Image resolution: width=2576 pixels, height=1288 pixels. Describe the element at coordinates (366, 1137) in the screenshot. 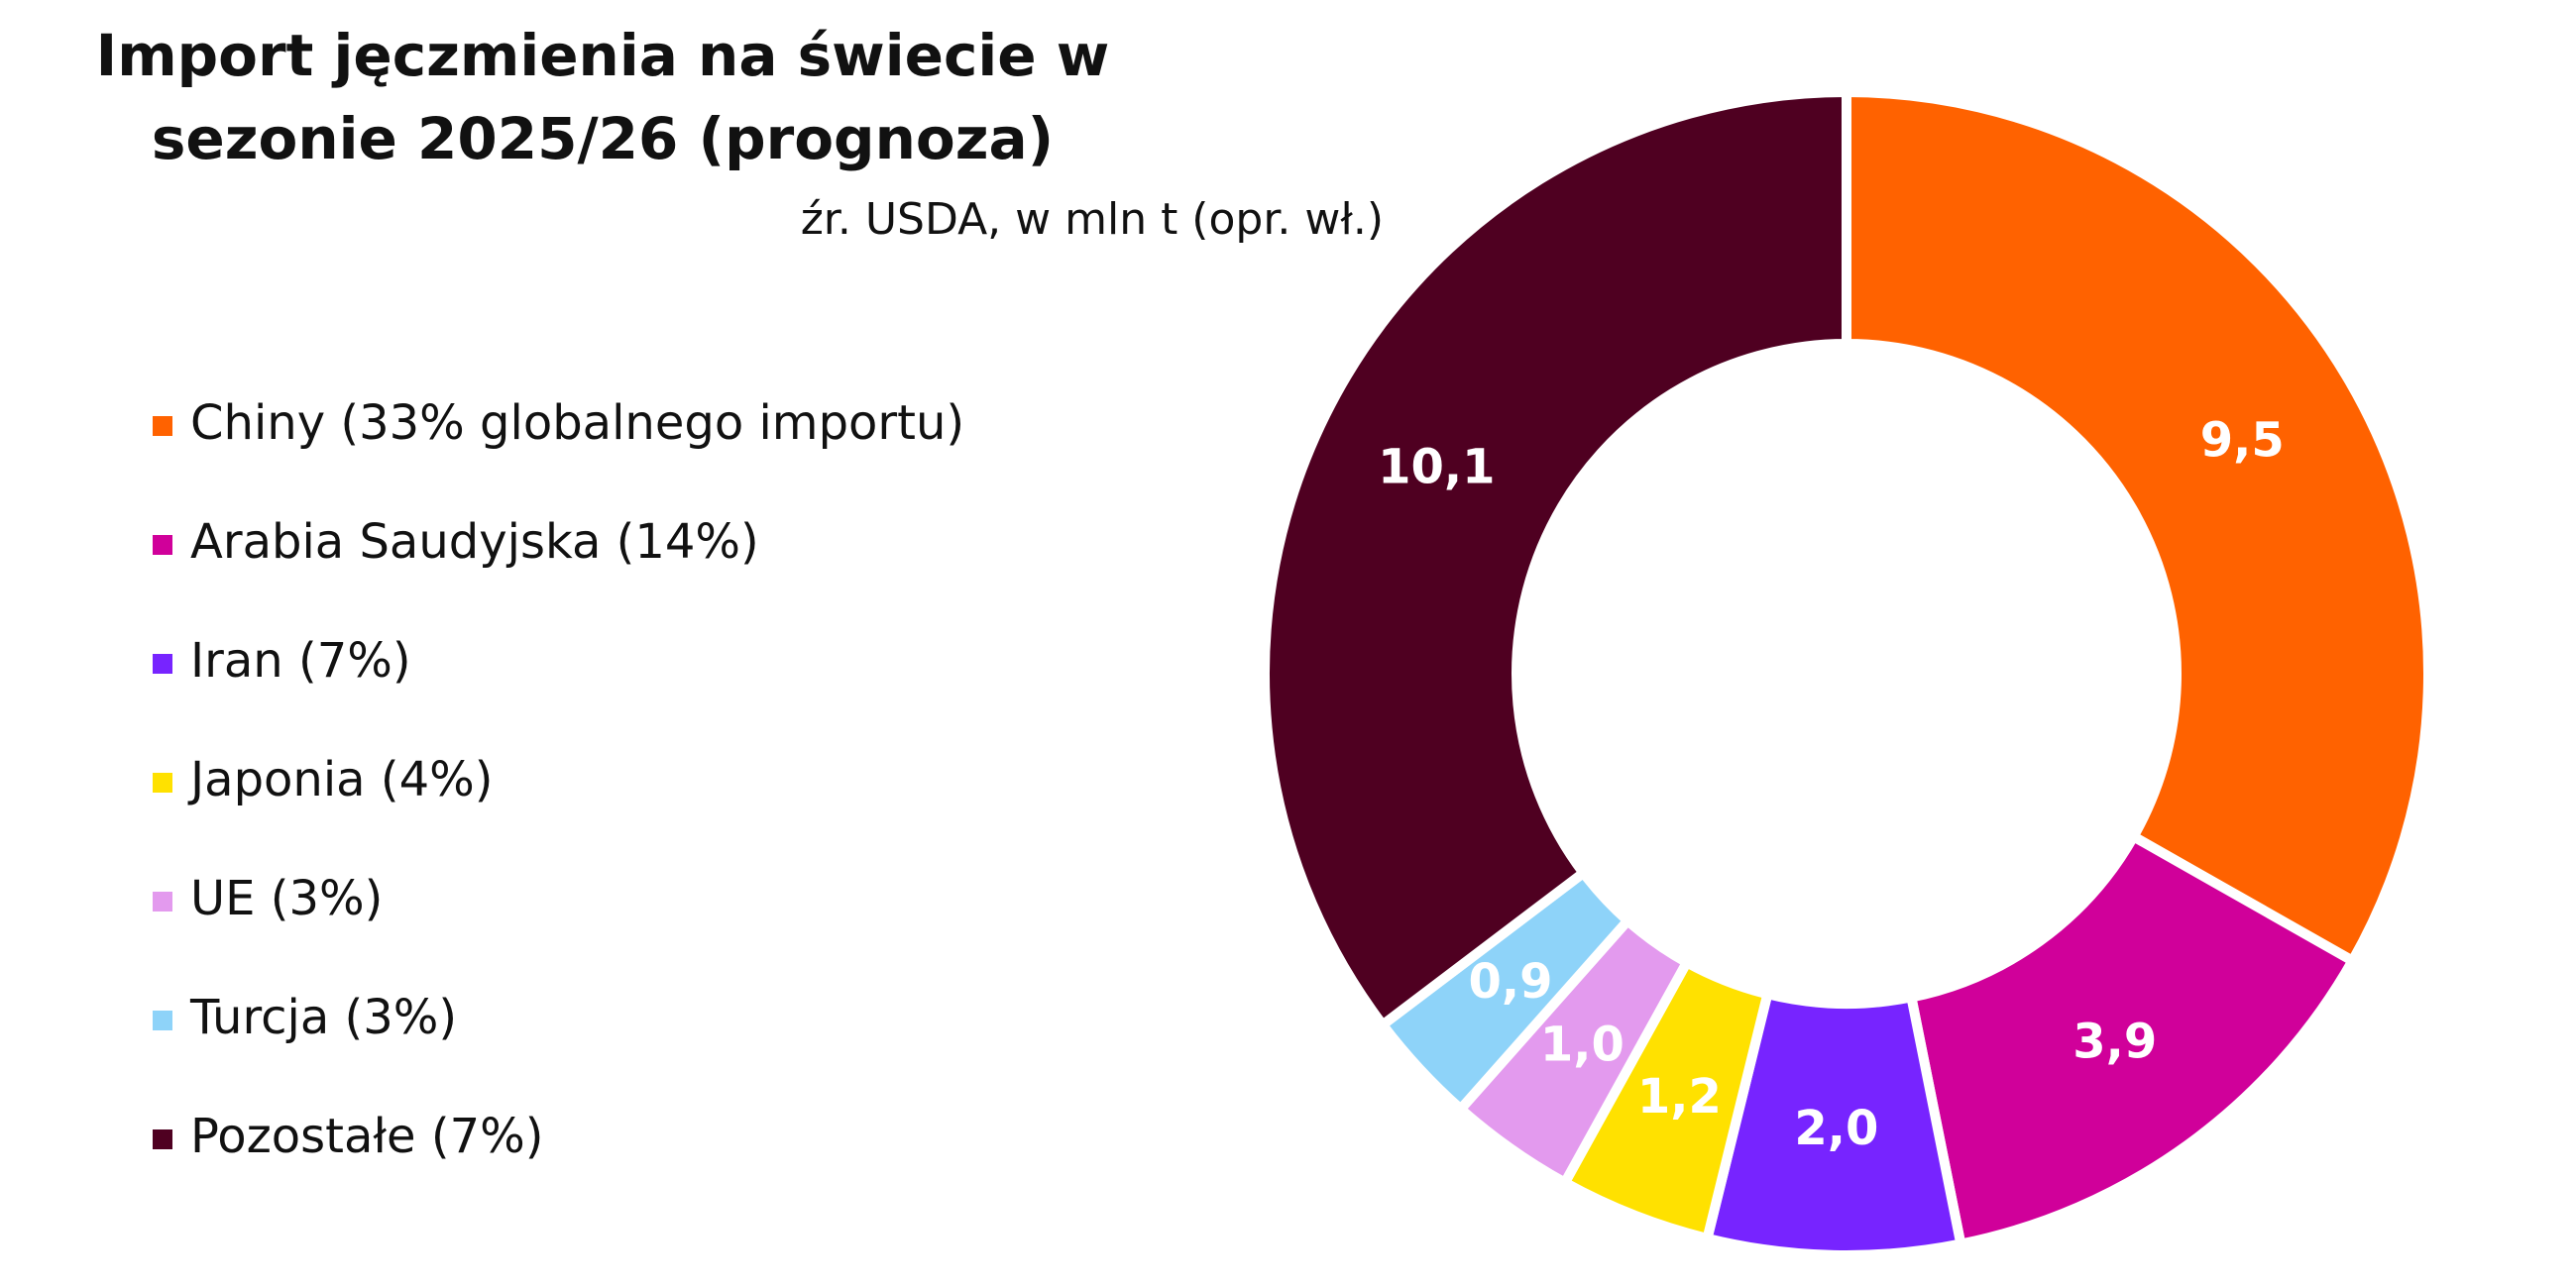

I see `legend-label: Pozostałe (7%)` at that location.